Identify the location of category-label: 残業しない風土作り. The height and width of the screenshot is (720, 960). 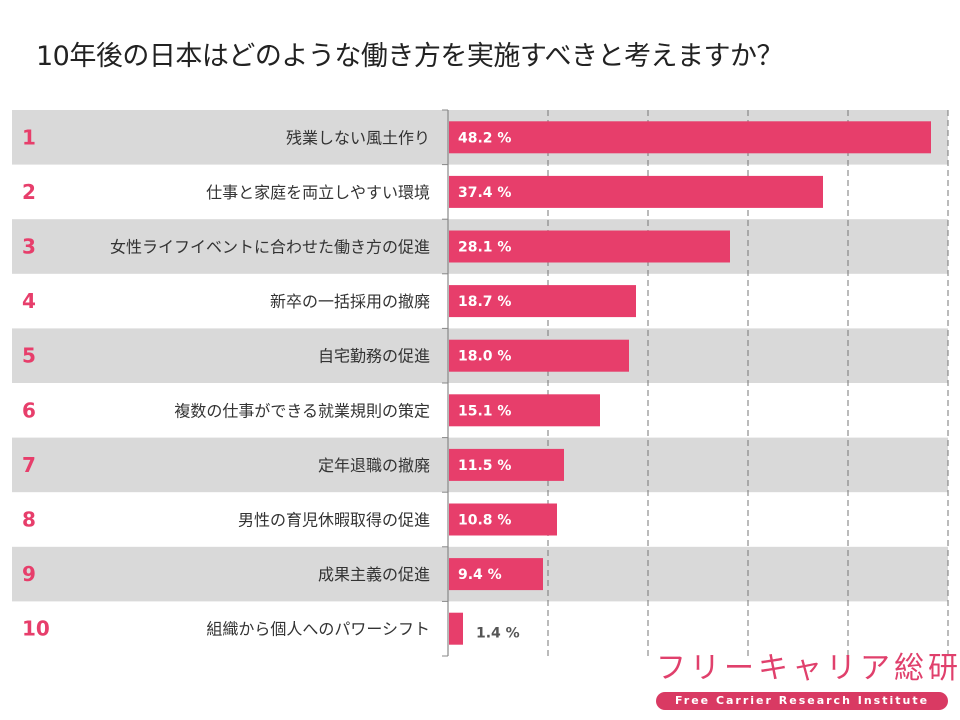
(358, 137).